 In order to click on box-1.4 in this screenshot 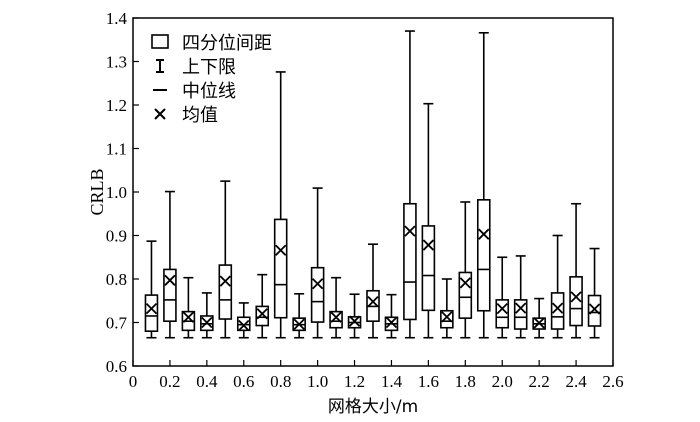, I will do `click(391, 316)`.